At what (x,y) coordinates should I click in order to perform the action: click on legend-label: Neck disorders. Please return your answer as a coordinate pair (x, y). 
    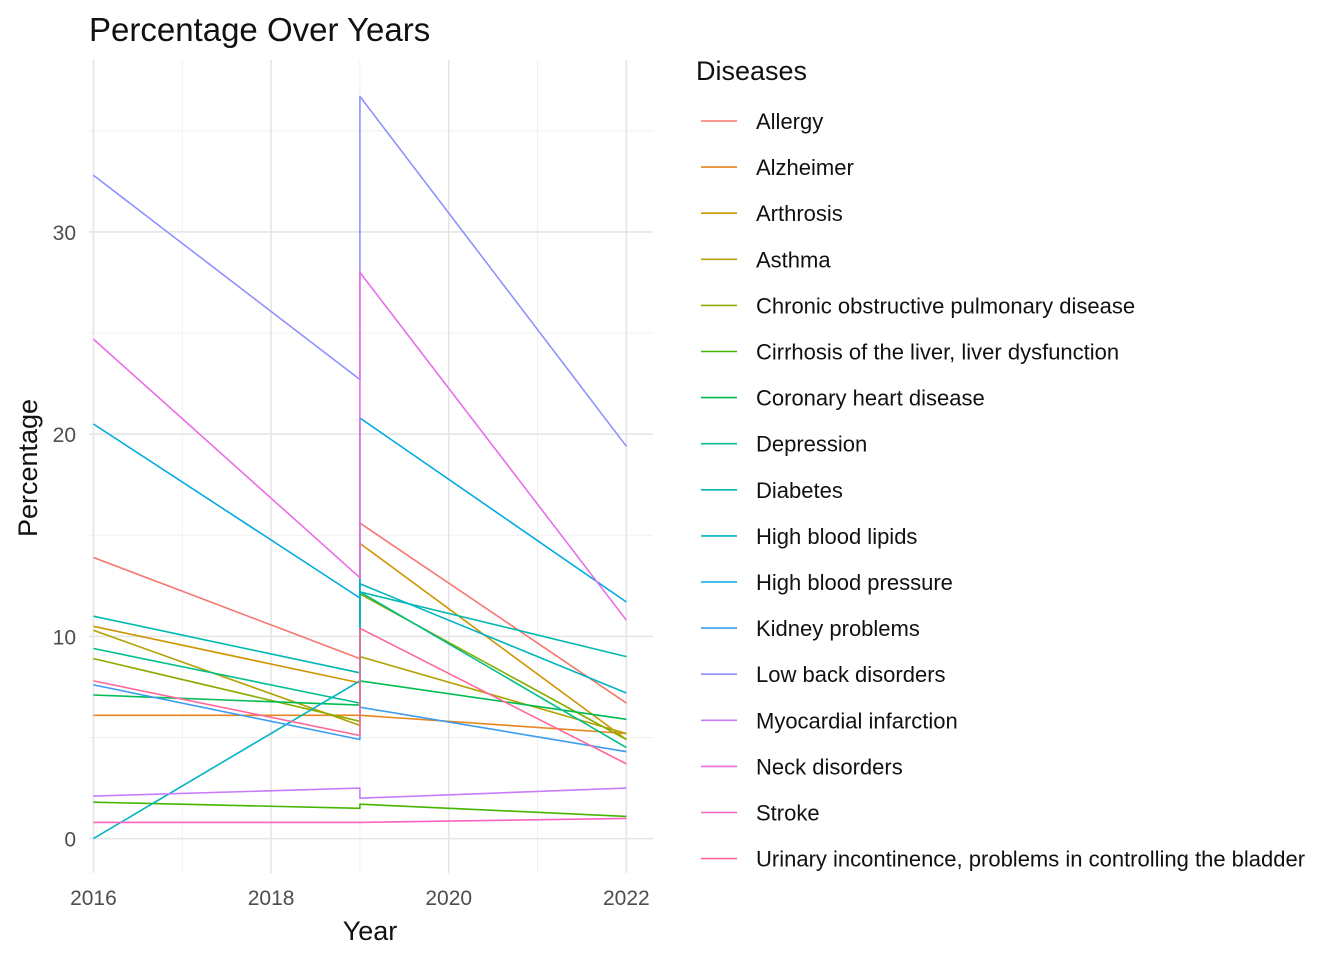
    Looking at the image, I should click on (829, 766).